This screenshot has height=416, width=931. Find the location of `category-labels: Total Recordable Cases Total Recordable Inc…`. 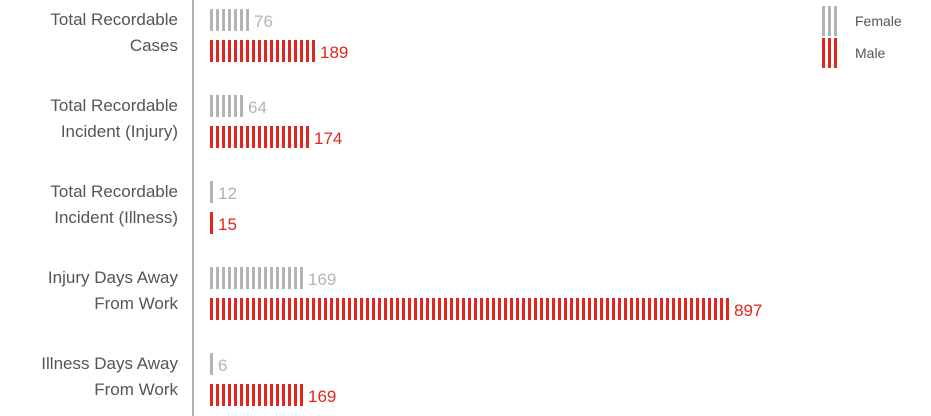

category-labels: Total Recordable Cases Total Recordable Inc… is located at coordinates (109, 204).